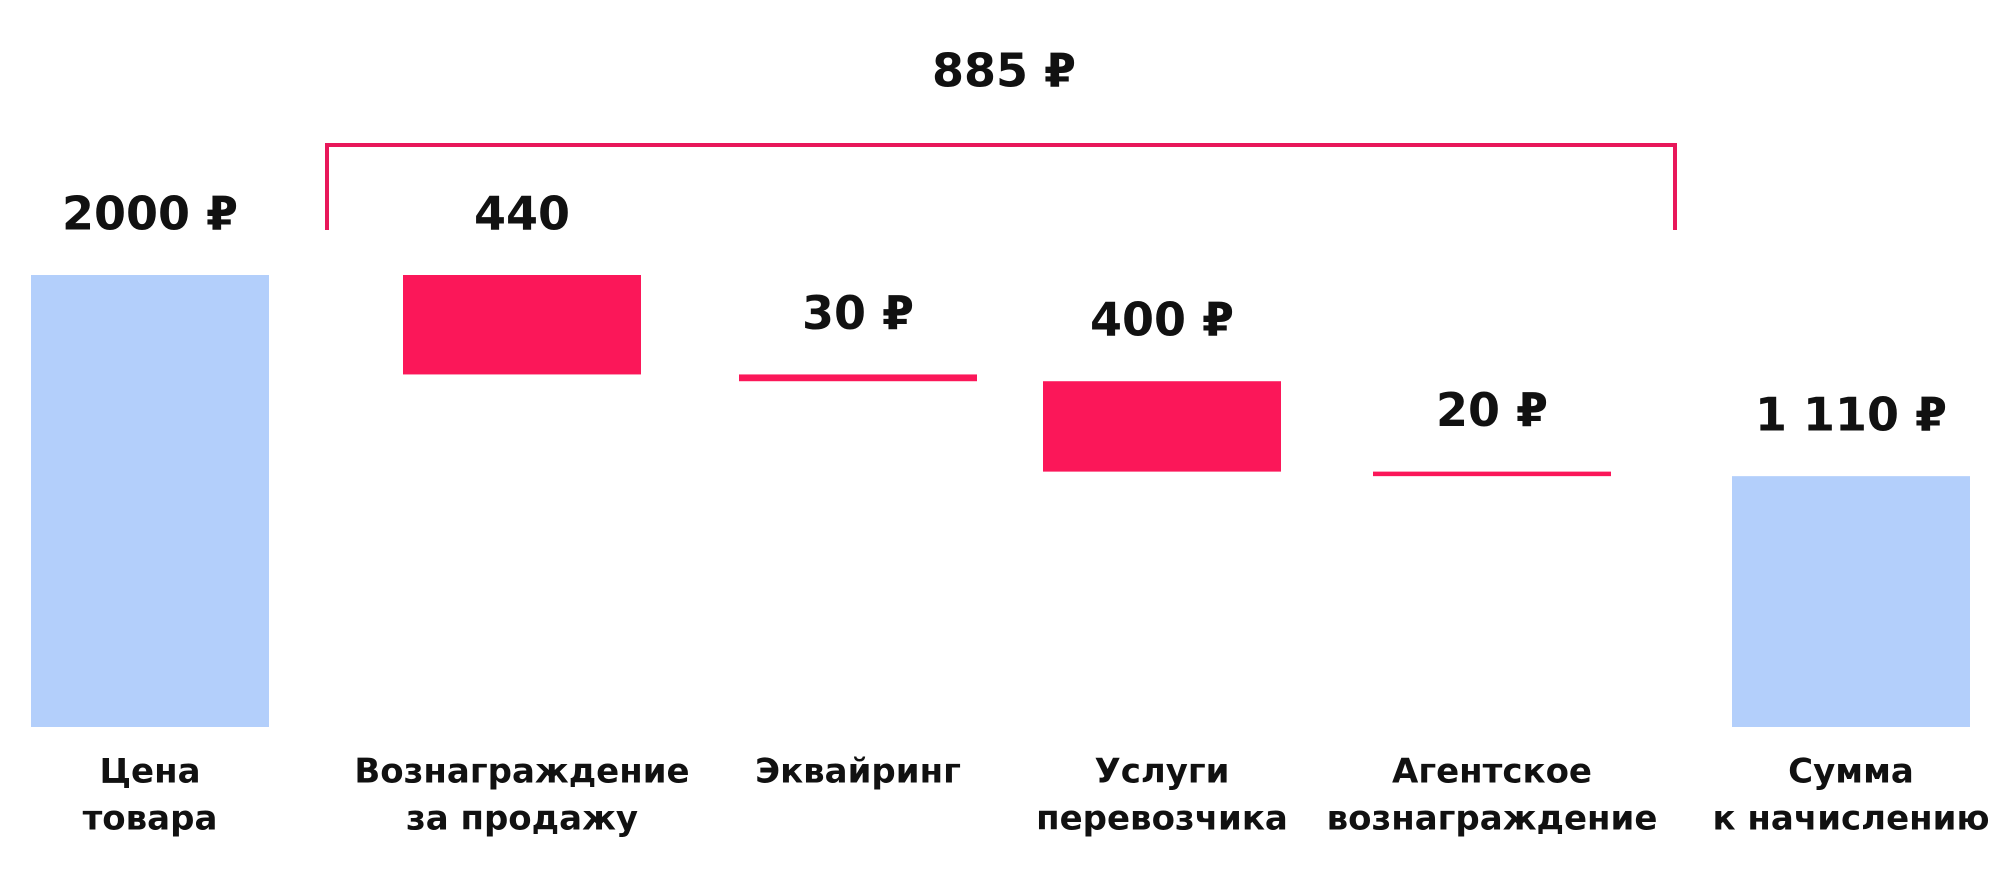 The image size is (2015, 894). I want to click on category-label: перевозчика, so click(1162, 819).